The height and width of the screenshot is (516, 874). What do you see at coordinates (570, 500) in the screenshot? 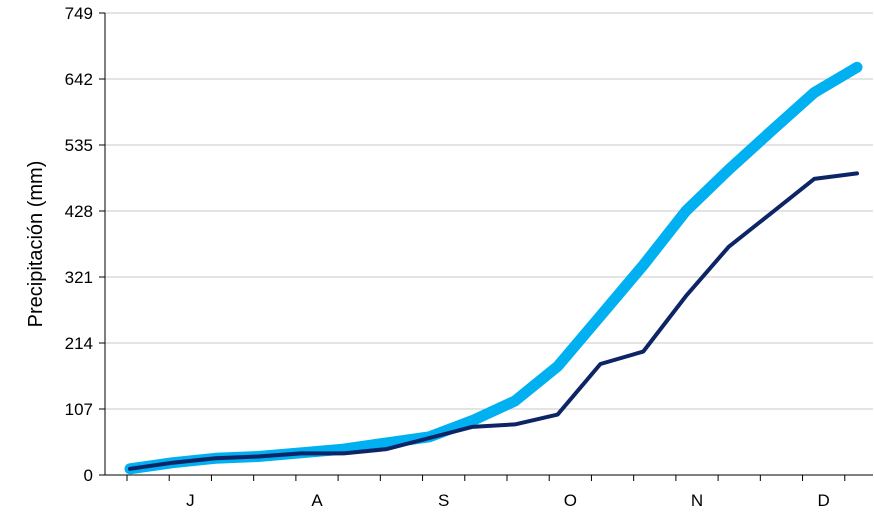
I see `x-tick-label: O` at bounding box center [570, 500].